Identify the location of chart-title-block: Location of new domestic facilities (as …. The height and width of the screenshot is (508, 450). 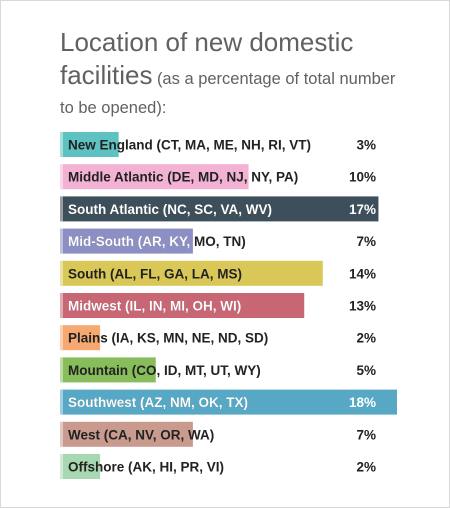
(230, 75).